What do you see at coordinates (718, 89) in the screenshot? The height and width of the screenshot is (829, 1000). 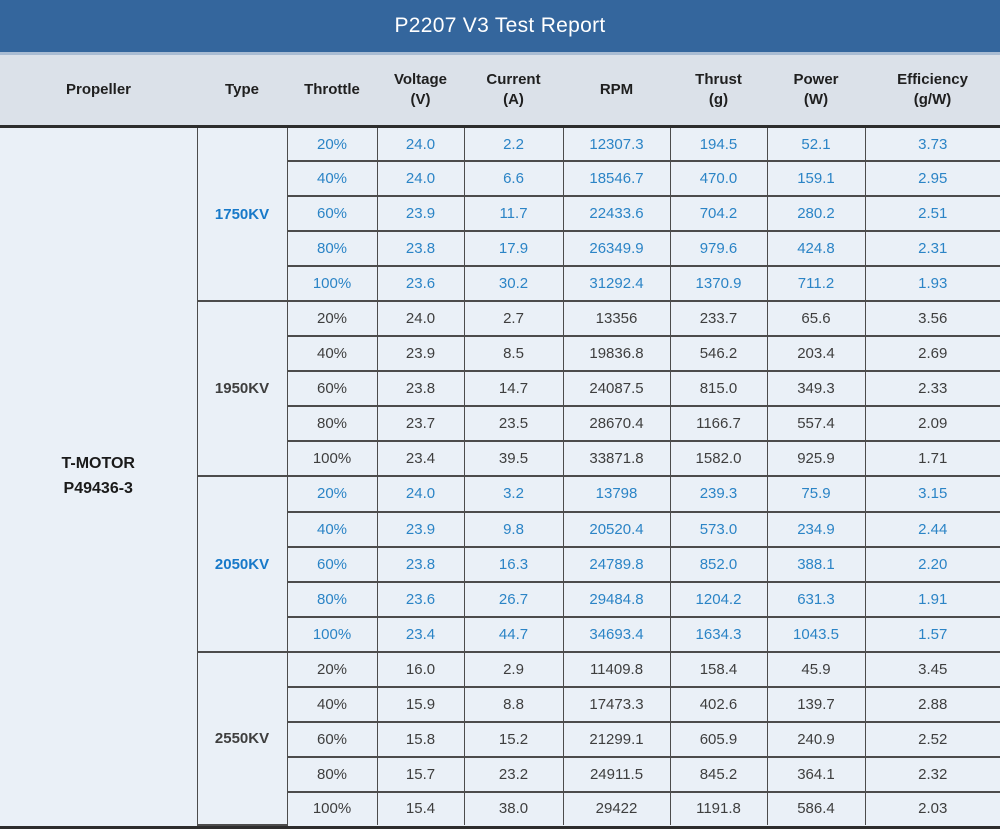 I see `header-thrust: Thrust (g)` at bounding box center [718, 89].